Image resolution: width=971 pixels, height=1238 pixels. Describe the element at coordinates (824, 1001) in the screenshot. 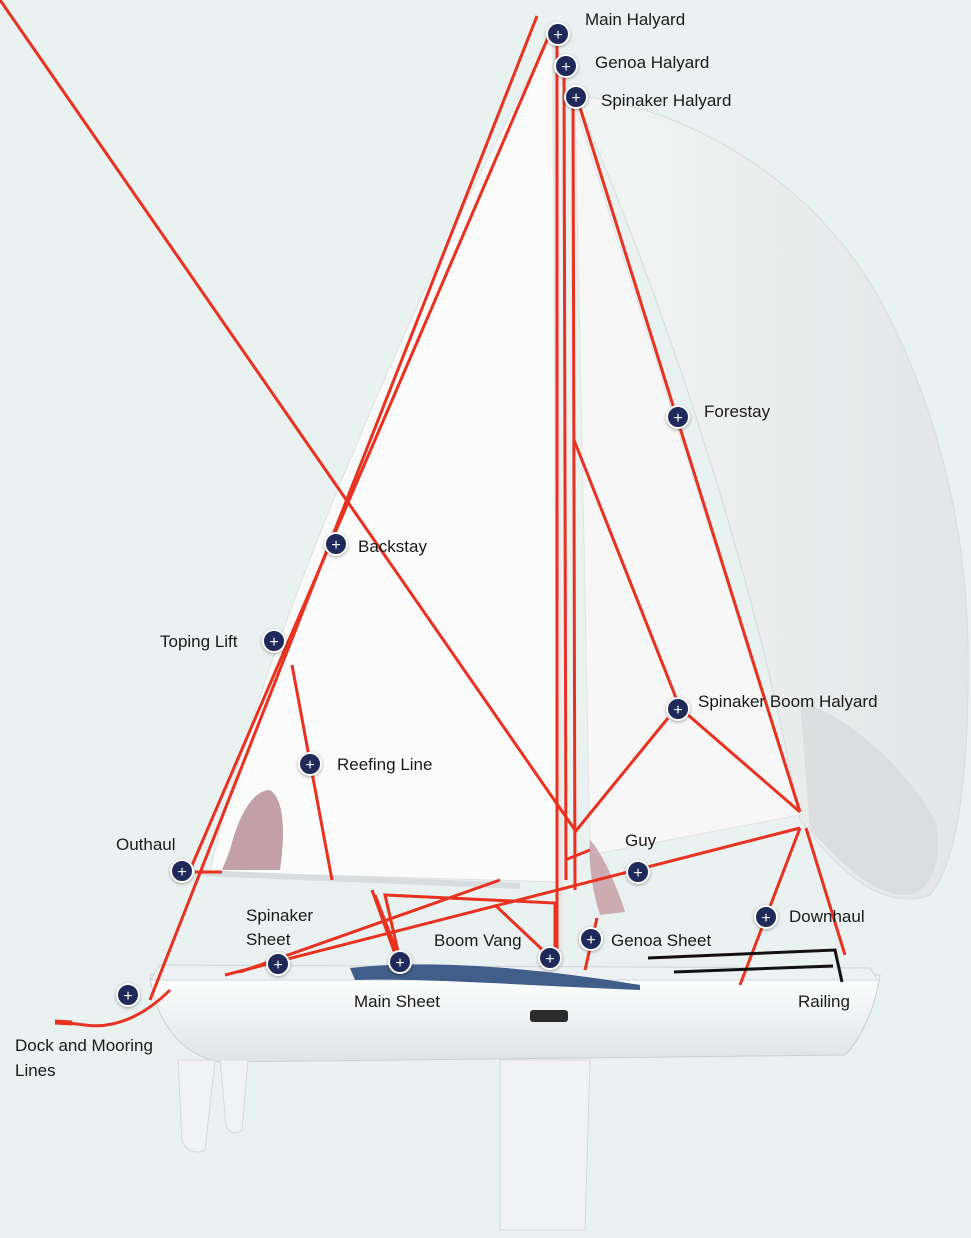

I see `label-railing: Railing` at that location.